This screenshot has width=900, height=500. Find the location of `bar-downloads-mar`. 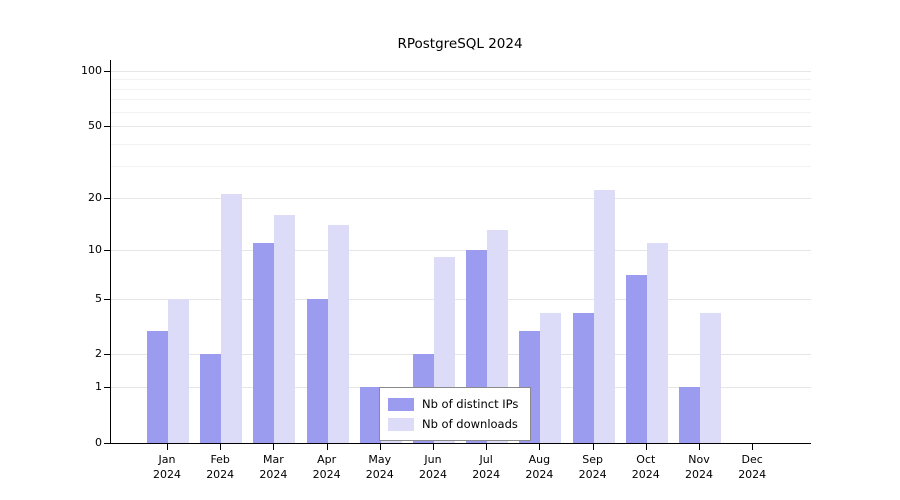

bar-downloads-mar is located at coordinates (285, 328).